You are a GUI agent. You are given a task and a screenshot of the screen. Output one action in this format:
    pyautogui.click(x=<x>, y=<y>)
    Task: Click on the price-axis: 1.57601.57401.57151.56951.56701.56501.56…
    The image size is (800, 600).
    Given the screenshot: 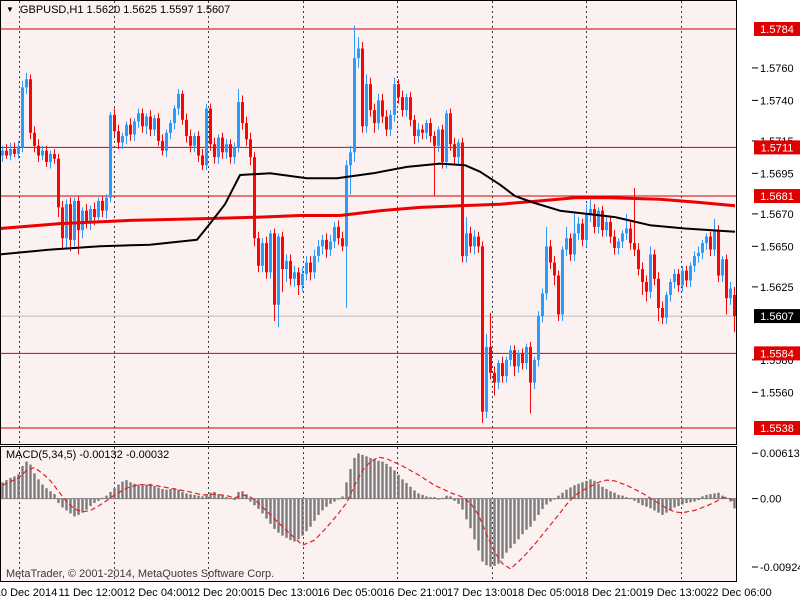 What is the action you would take?
    pyautogui.click(x=776, y=318)
    